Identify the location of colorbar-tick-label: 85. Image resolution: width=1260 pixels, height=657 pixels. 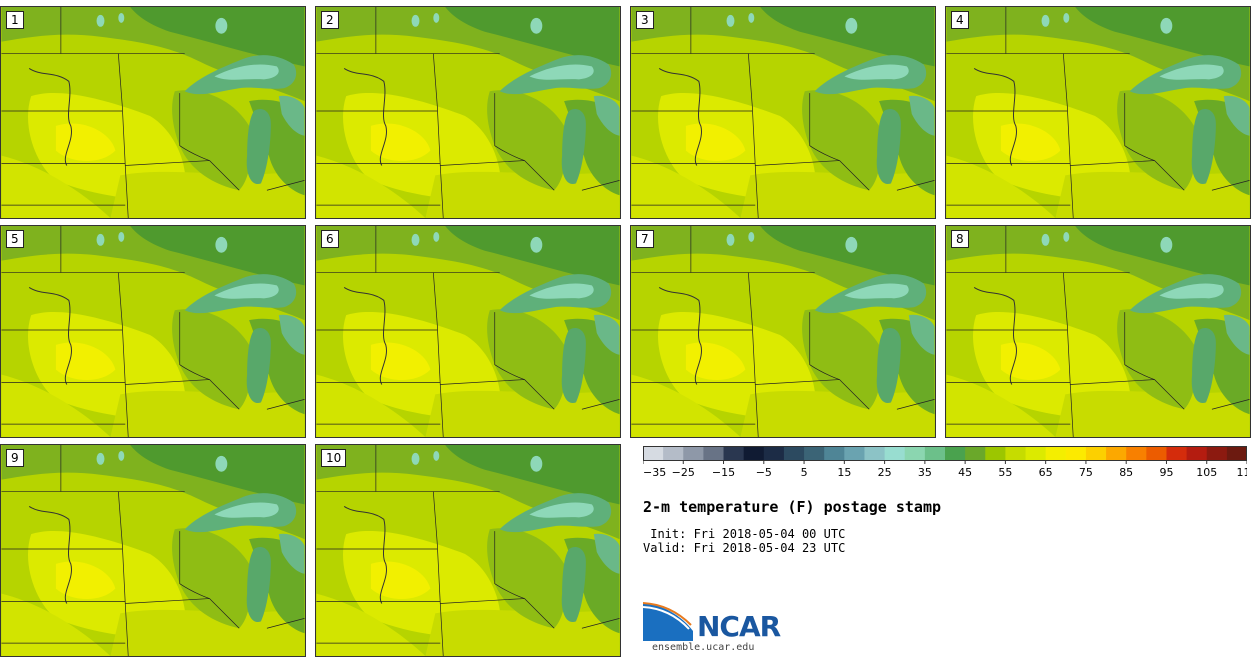
(1126, 472).